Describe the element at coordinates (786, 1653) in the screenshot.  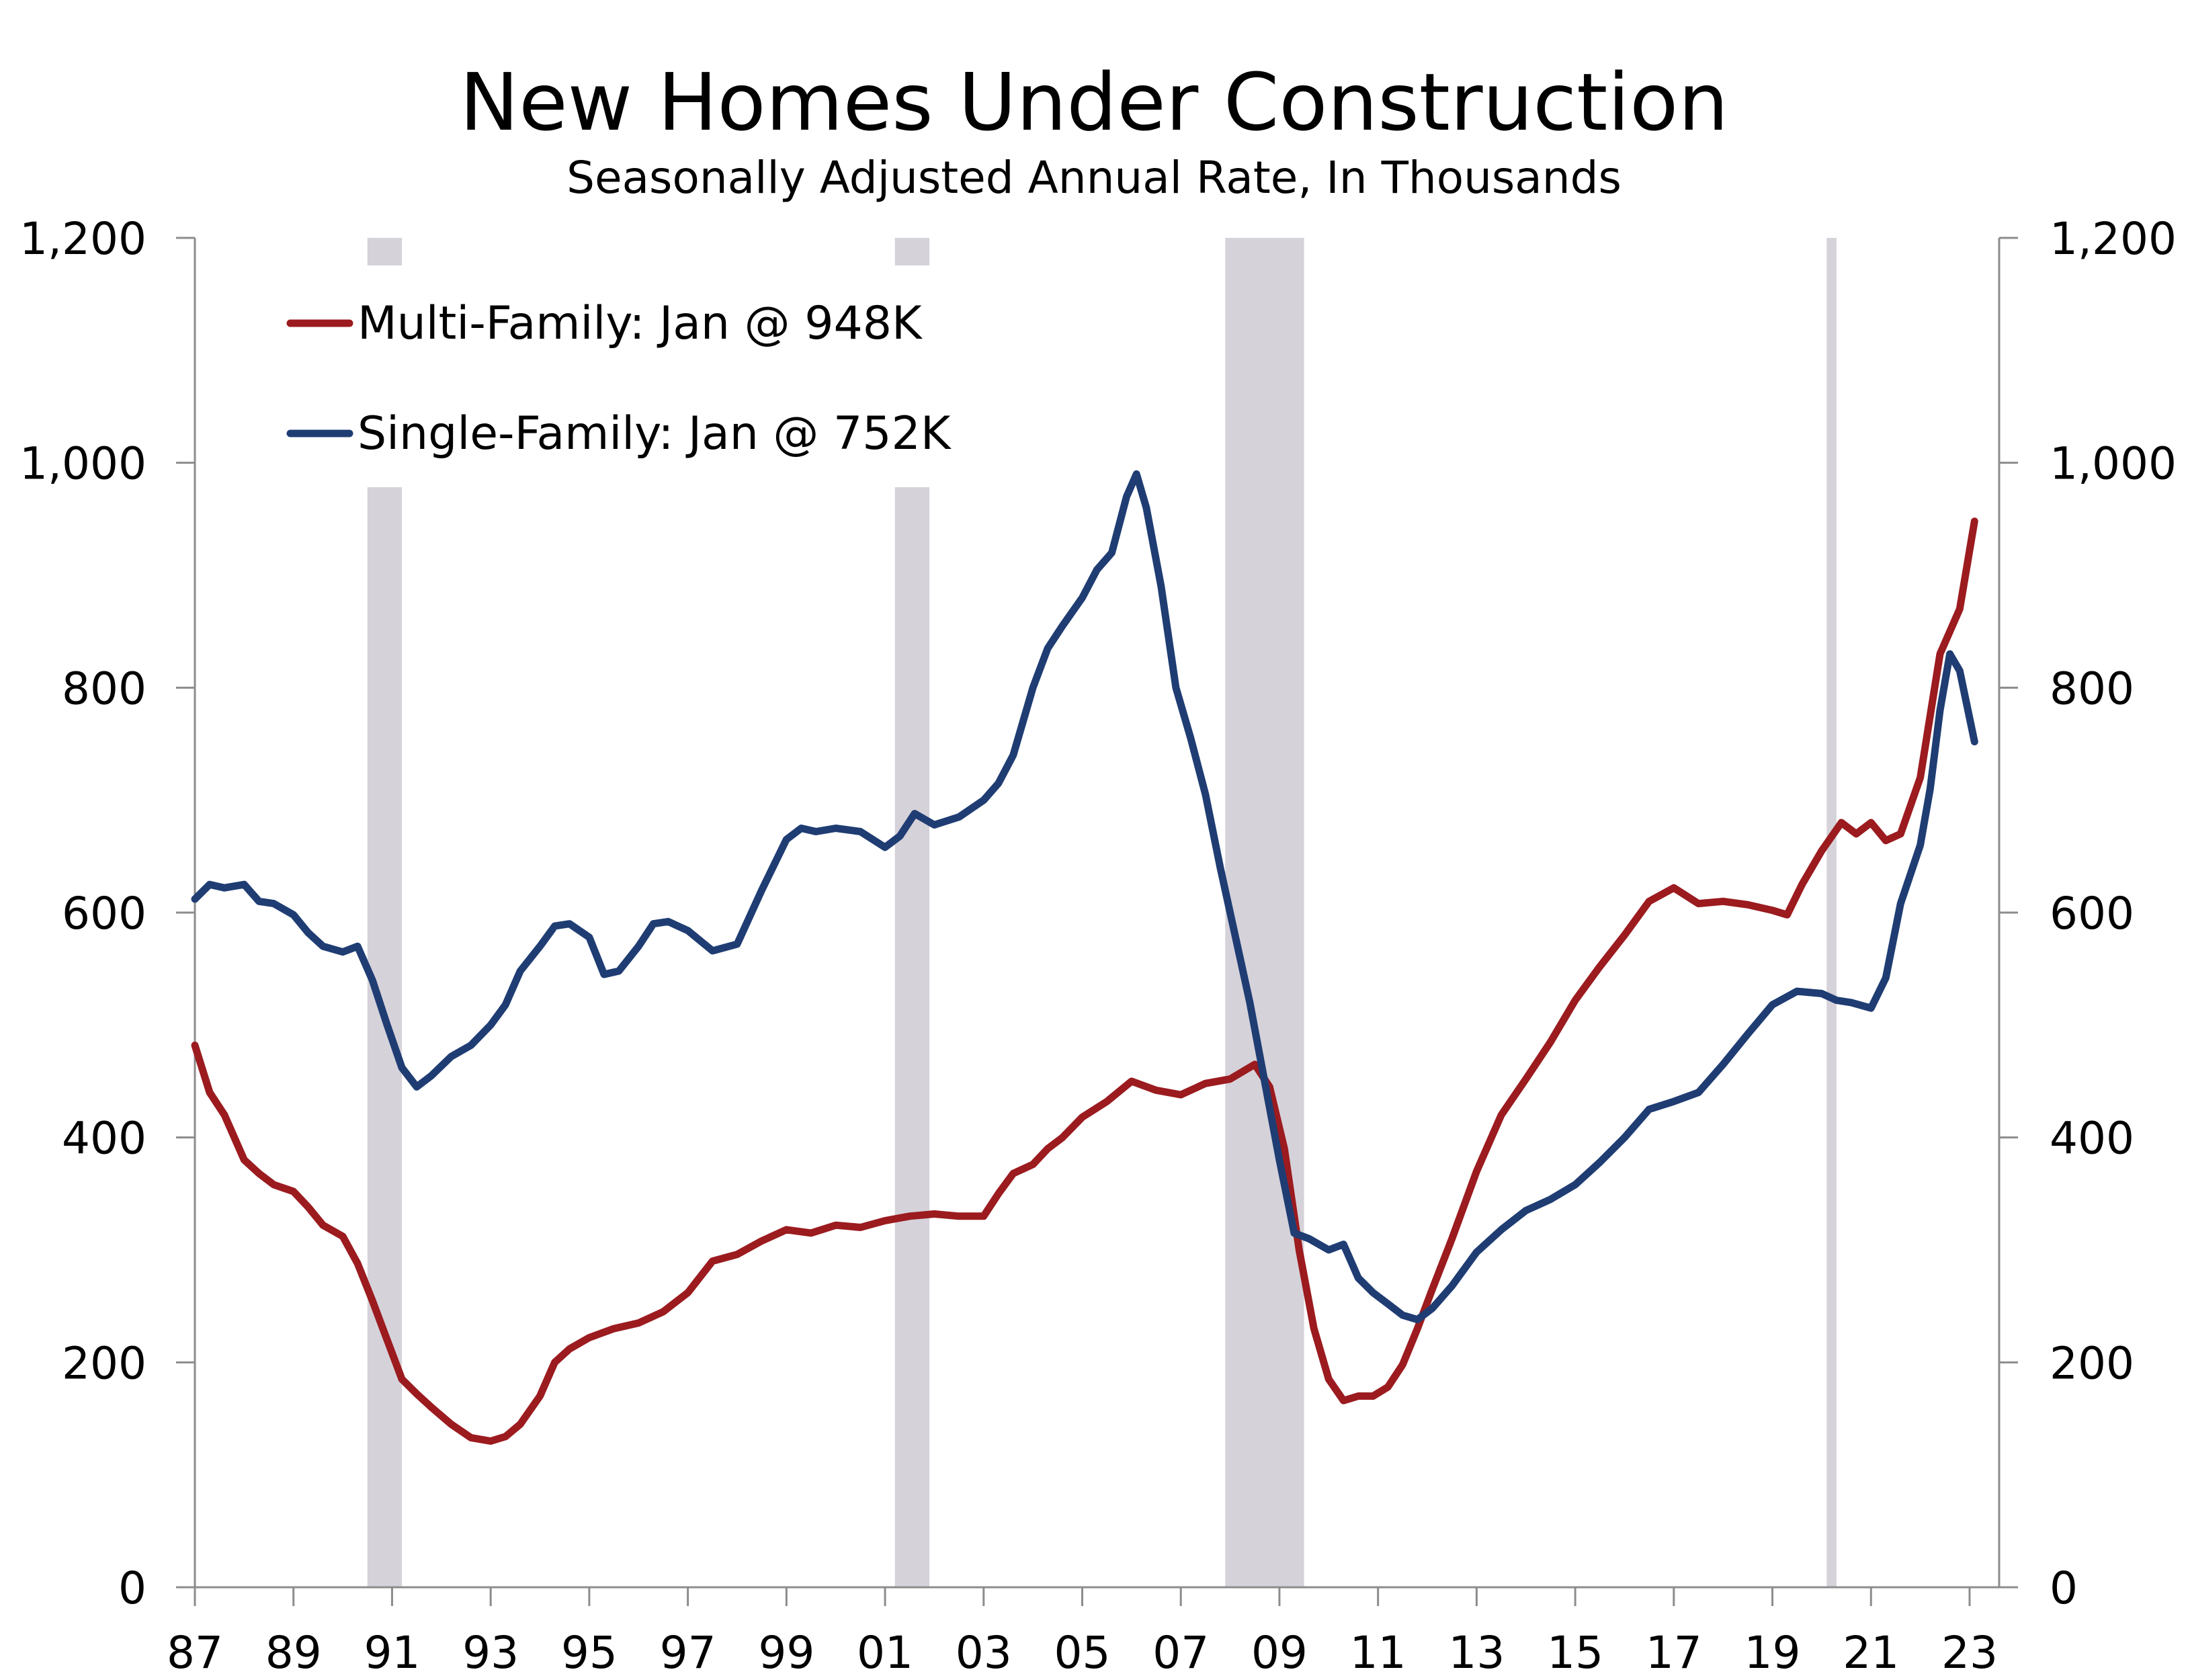
I see `x-tick-label: 99` at that location.